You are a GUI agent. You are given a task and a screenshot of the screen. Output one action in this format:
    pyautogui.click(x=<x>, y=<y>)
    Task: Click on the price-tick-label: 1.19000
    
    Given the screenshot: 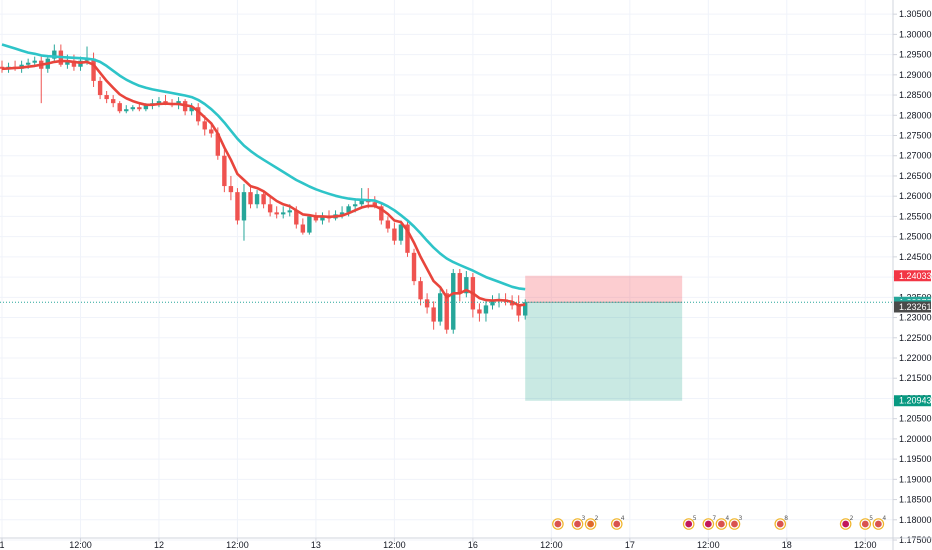 What is the action you would take?
    pyautogui.click(x=915, y=479)
    